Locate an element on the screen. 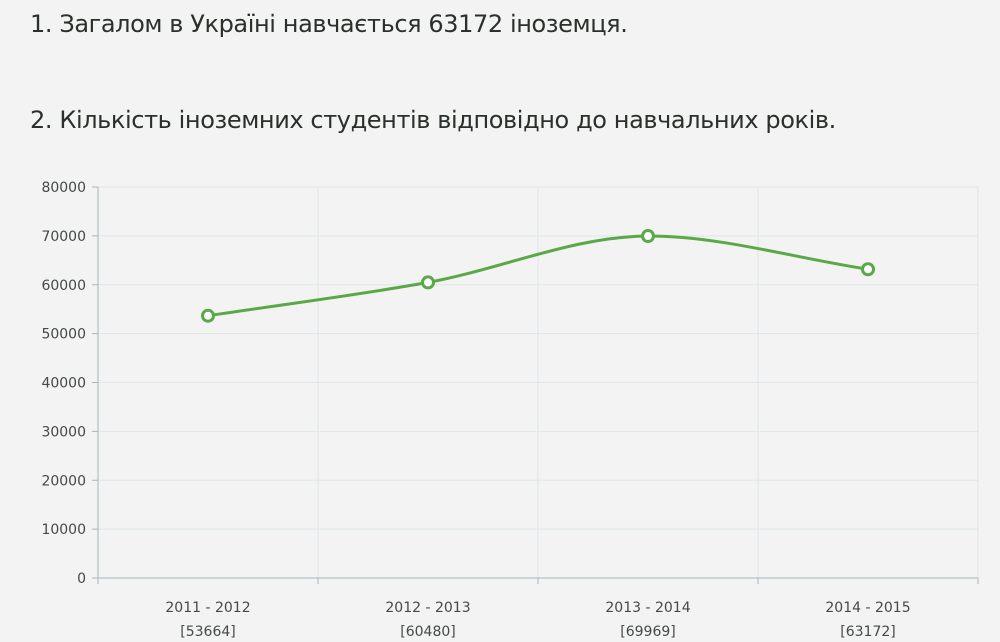 This screenshot has height=642, width=1000. y-tick-label: 0 is located at coordinates (81, 579).